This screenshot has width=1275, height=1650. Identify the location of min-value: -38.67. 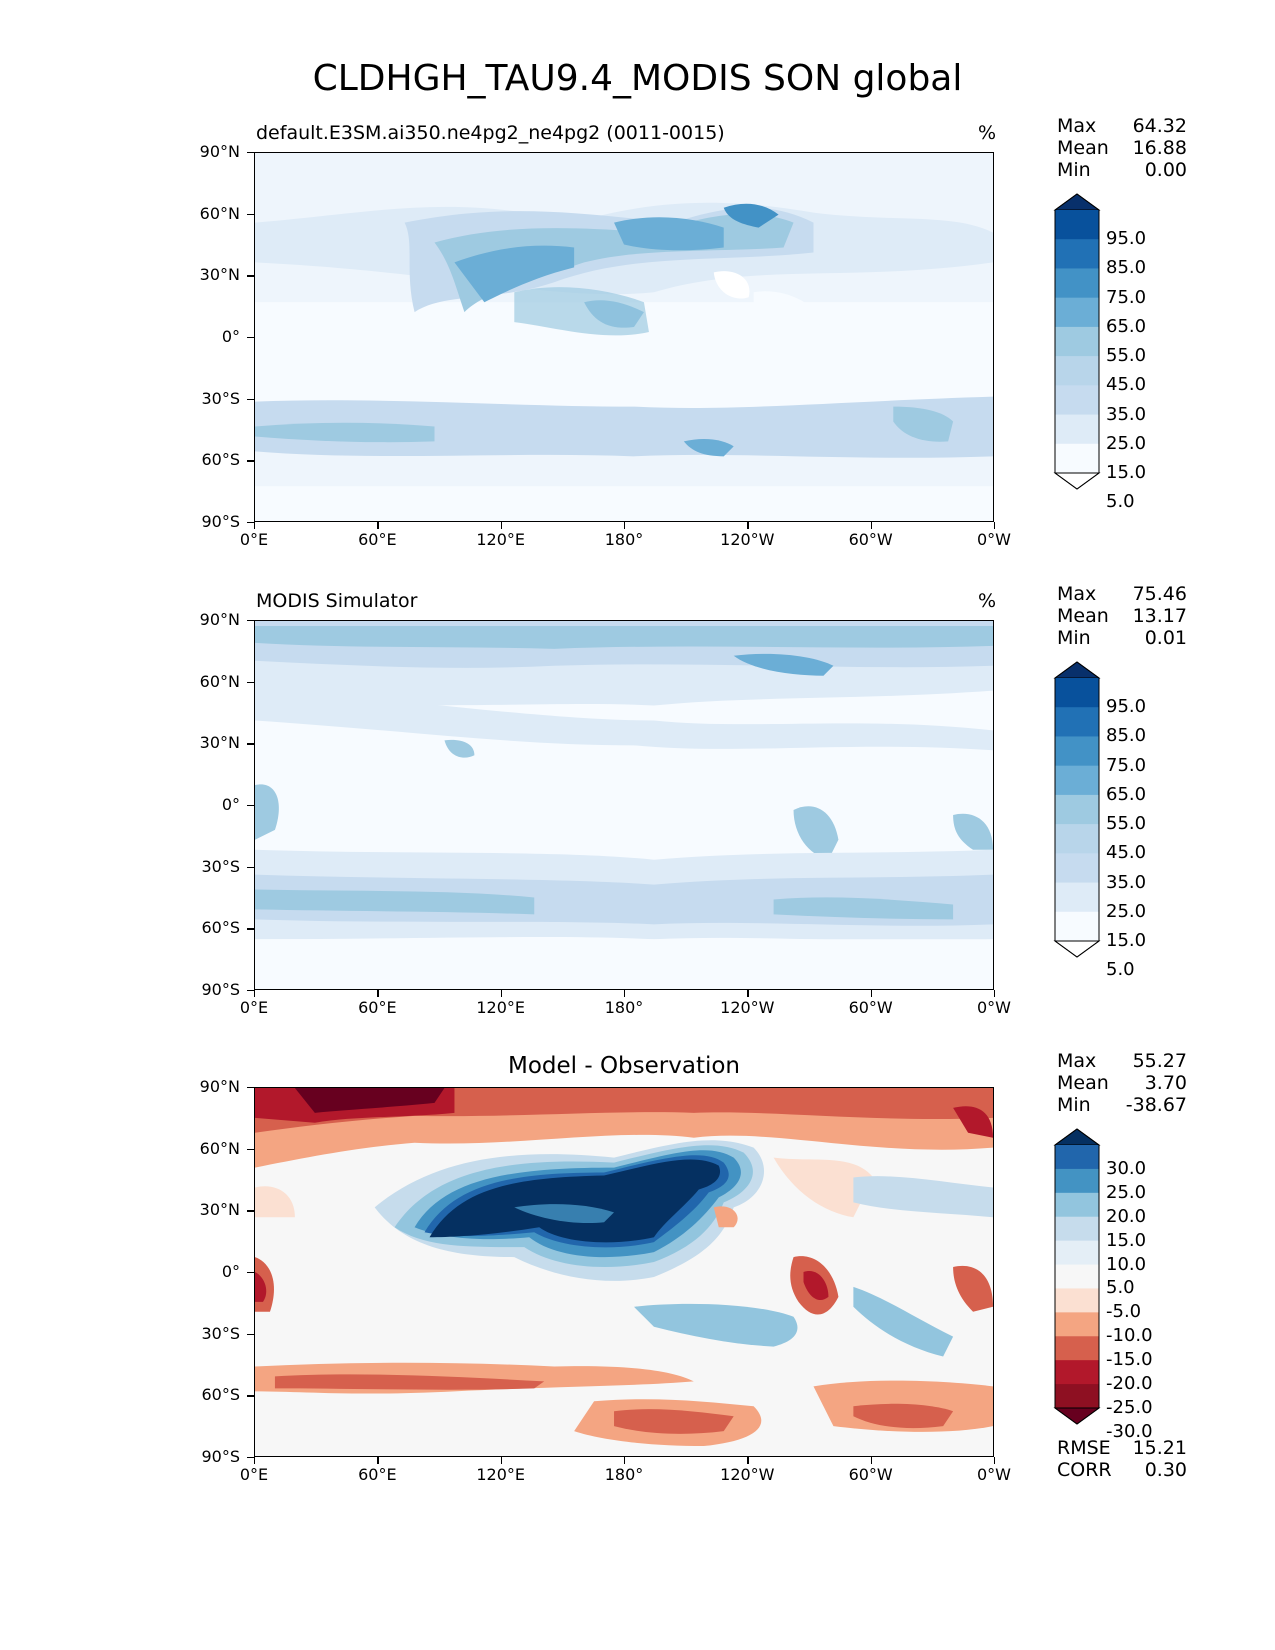
(1156, 1105).